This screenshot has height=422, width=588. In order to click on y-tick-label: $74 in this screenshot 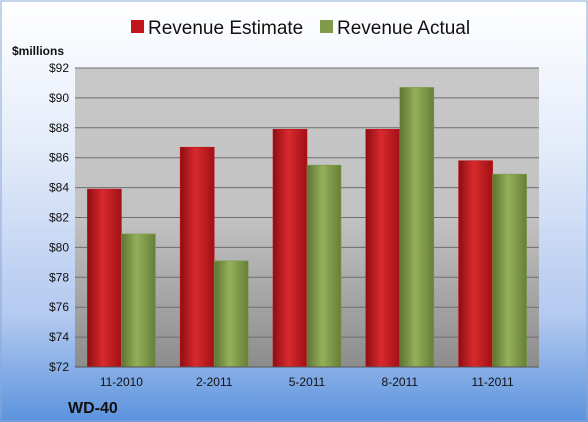, I will do `click(59, 337)`.